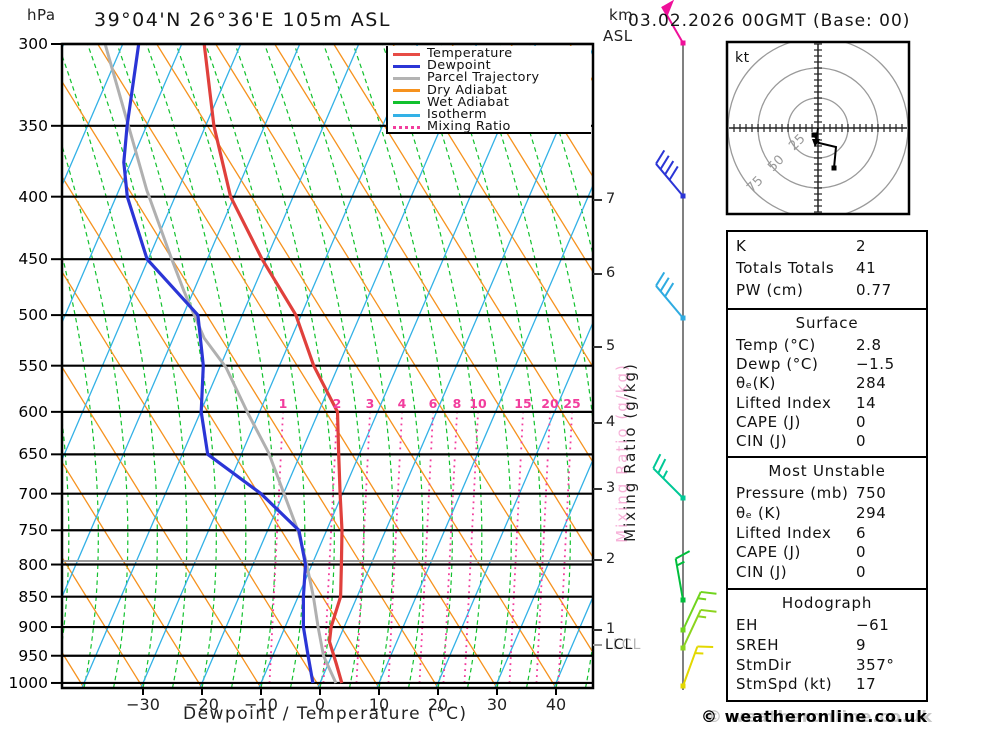  Describe the element at coordinates (93, 115) in the screenshot. I see `isotherm-line` at that location.